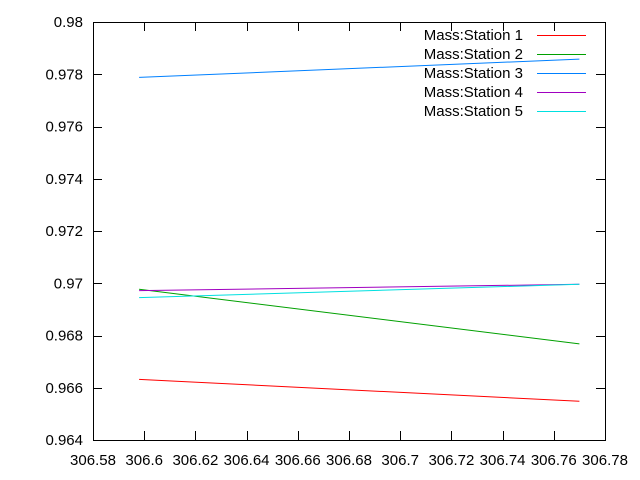 The image size is (640, 480). I want to click on x-tick-label: 306.76, so click(554, 460).